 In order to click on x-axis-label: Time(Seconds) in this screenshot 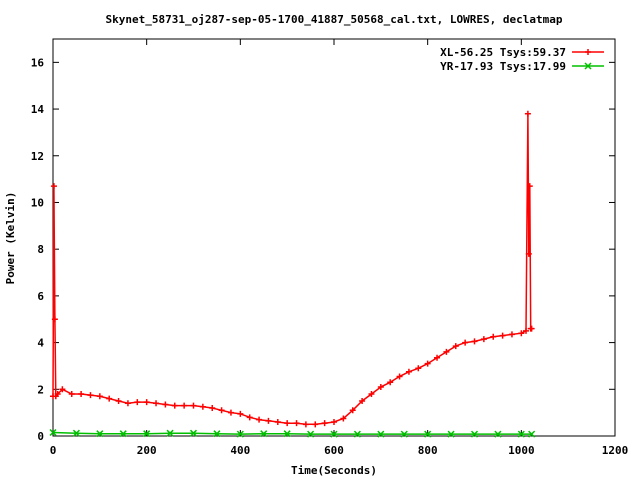, I will do `click(334, 470)`.